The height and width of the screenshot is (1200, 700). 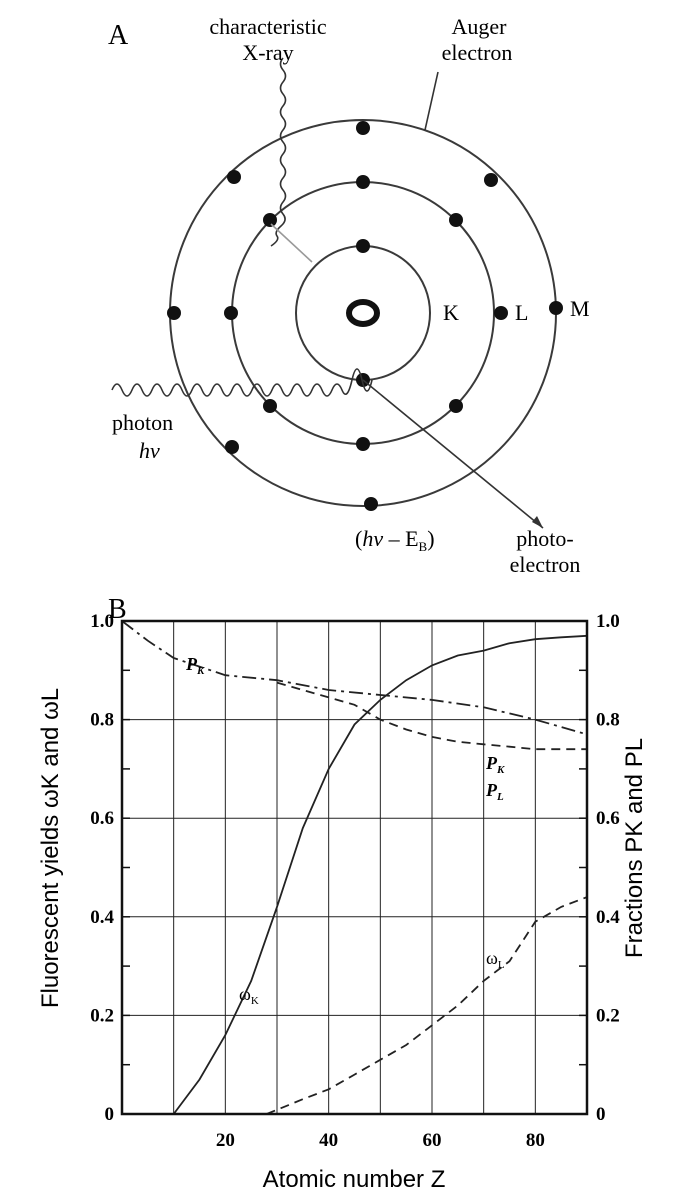 What do you see at coordinates (102, 720) in the screenshot?
I see `y-tick-label: 0.8` at bounding box center [102, 720].